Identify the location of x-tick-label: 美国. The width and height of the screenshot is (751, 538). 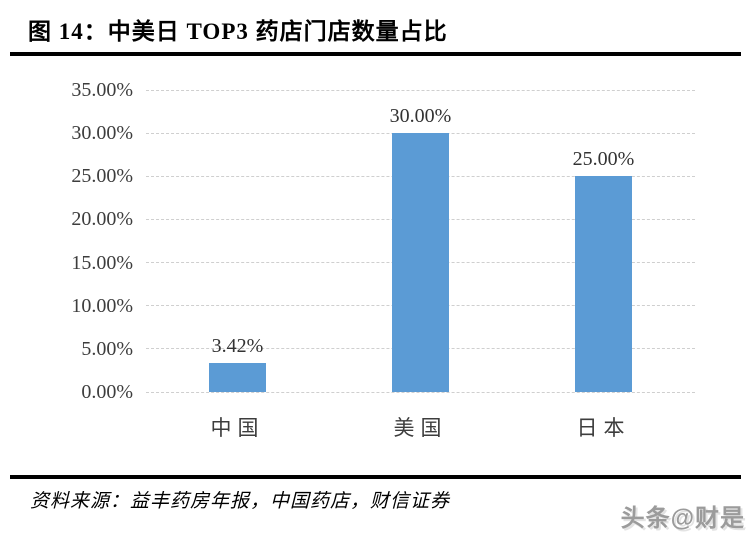
(420, 428).